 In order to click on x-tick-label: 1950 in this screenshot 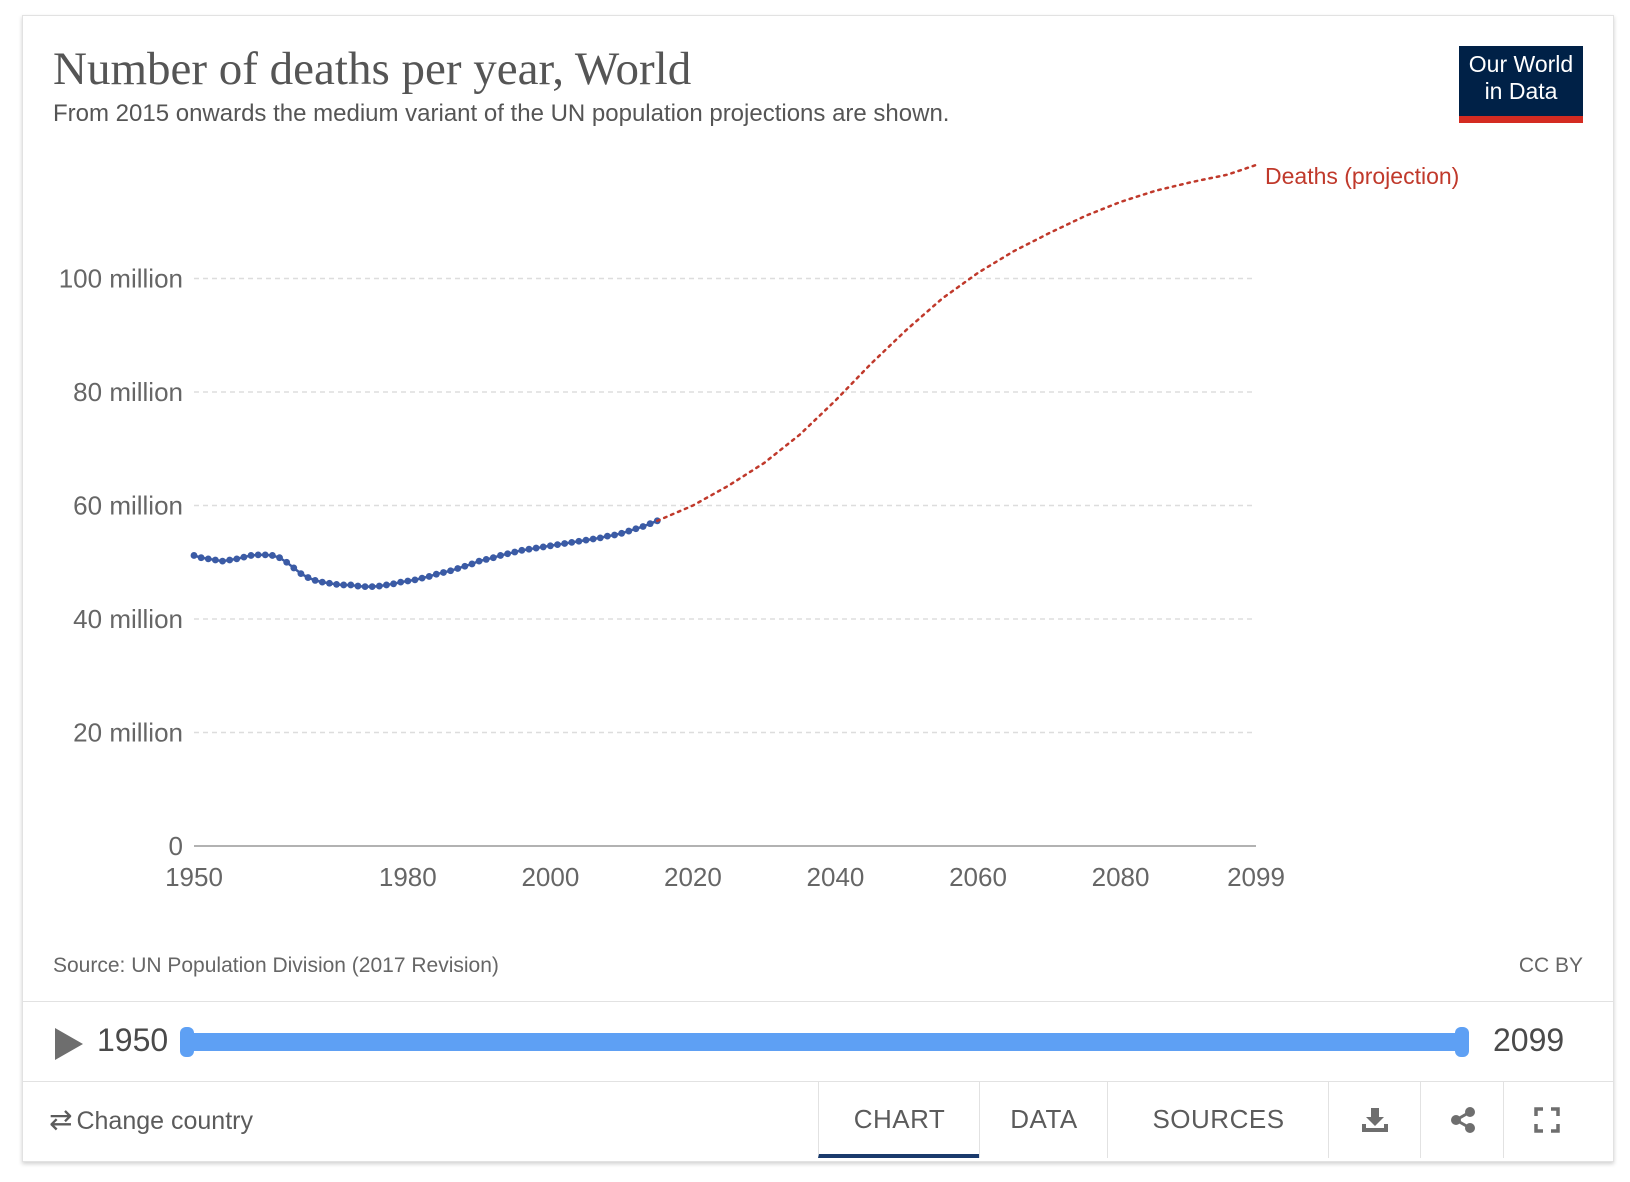, I will do `click(194, 877)`.